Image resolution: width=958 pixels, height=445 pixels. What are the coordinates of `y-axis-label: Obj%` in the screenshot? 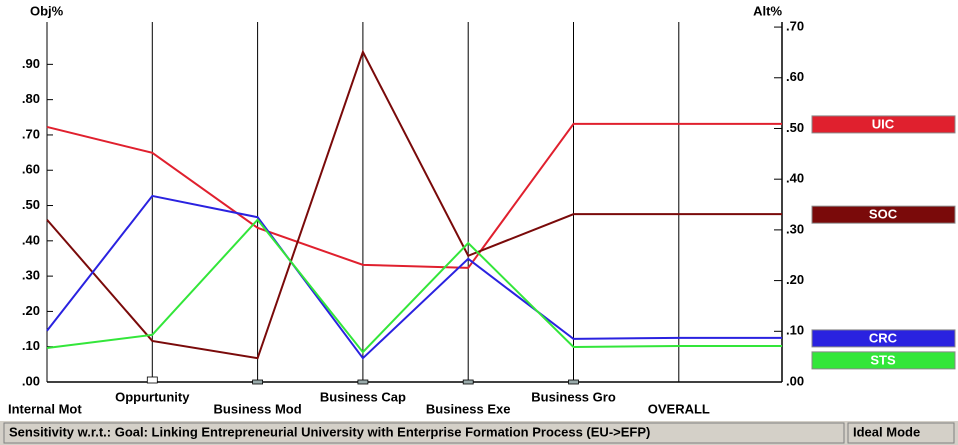 It's located at (47, 10).